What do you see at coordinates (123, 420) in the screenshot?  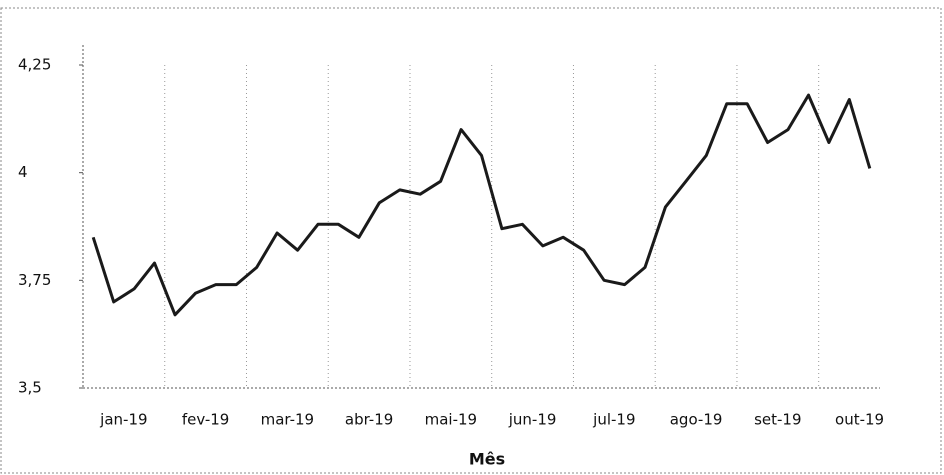 I see `x-tick-label: jan-19` at bounding box center [123, 420].